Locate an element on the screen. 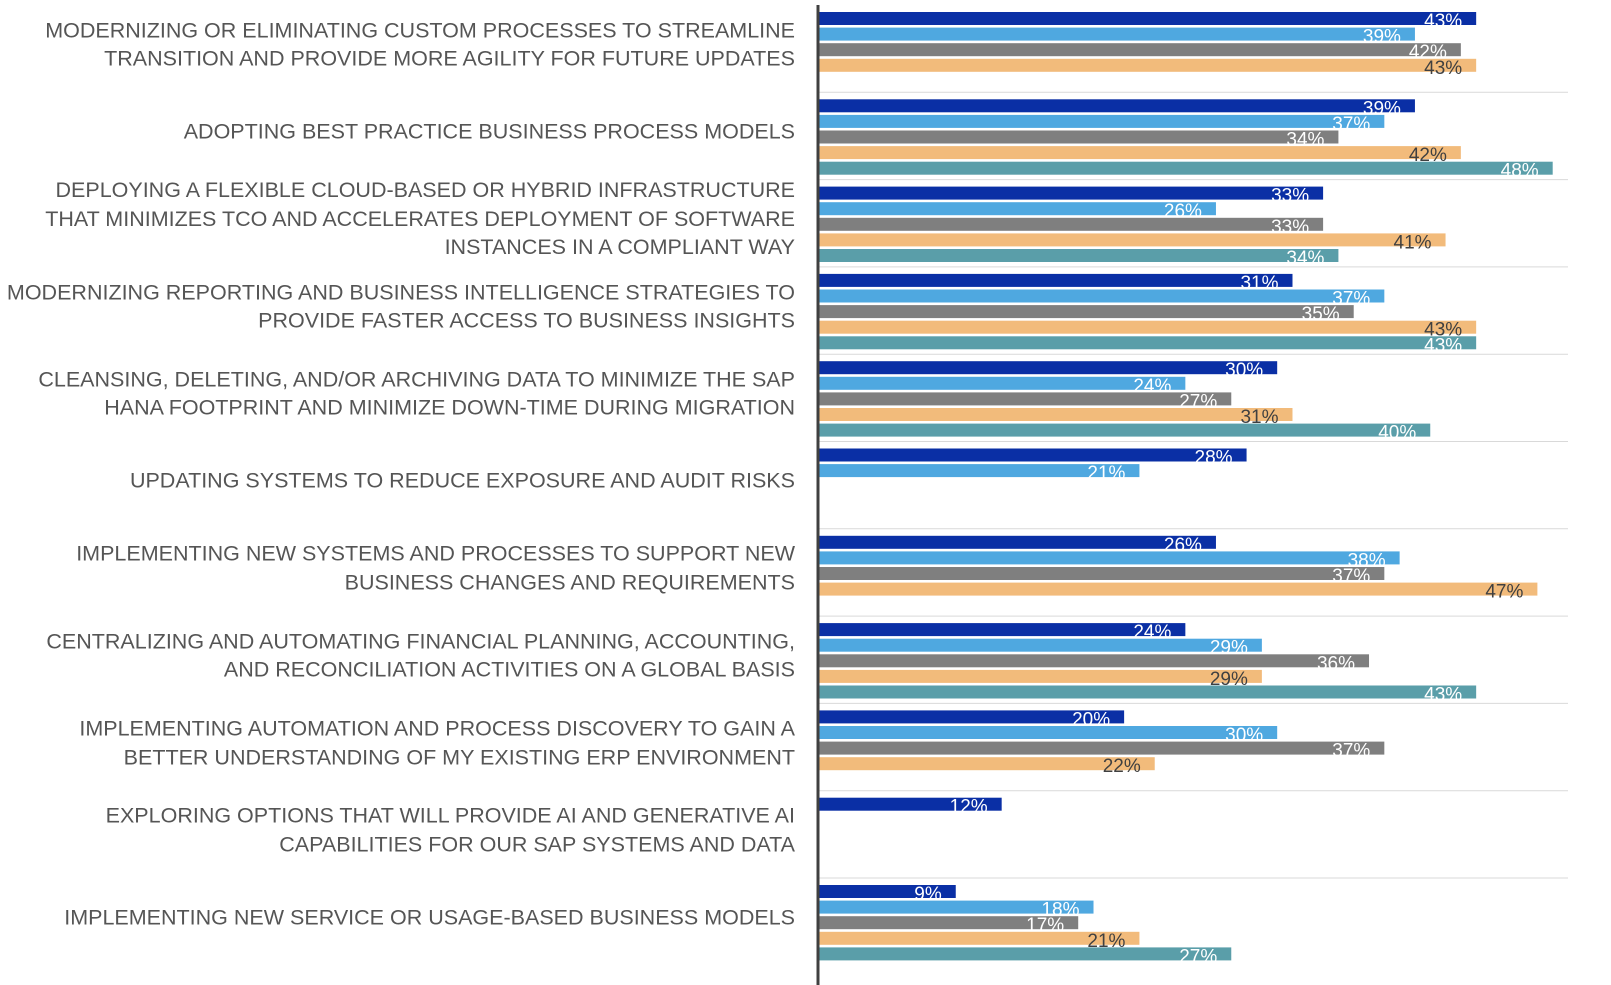 Image resolution: width=1611 pixels, height=985 pixels. value-label: 28% is located at coordinates (1214, 458).